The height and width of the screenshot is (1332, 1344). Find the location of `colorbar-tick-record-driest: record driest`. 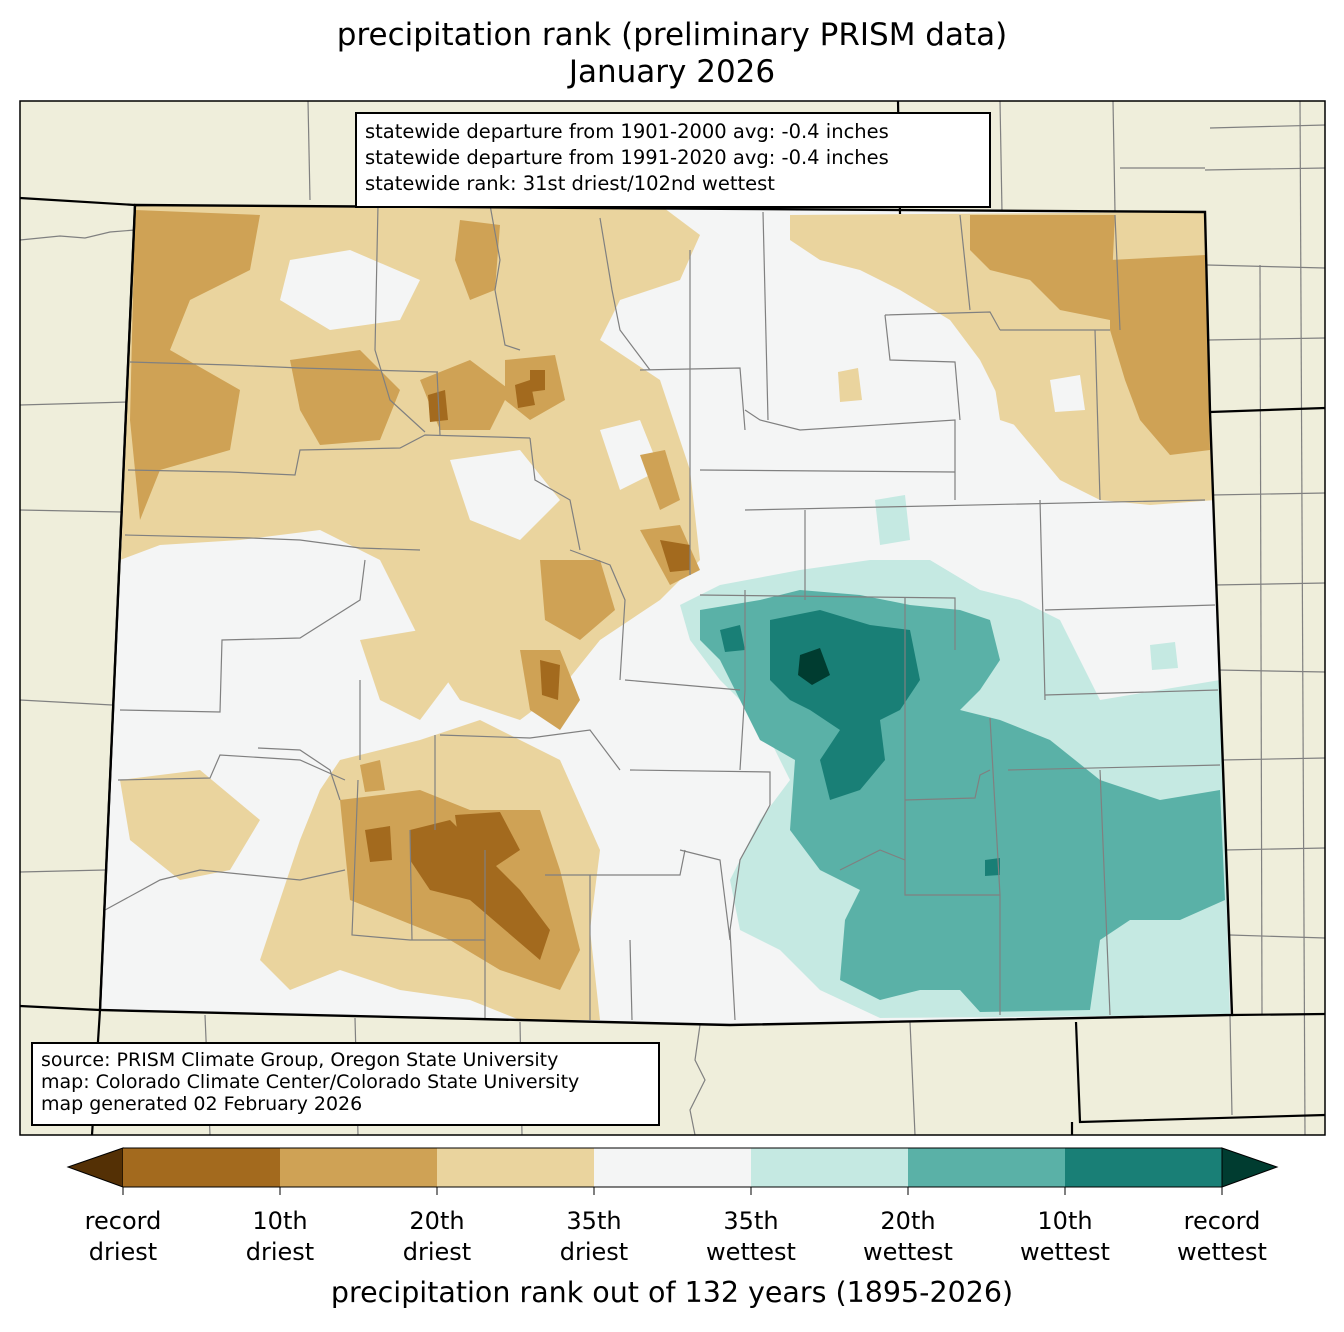

colorbar-tick-record-driest: record driest is located at coordinates (123, 1237).